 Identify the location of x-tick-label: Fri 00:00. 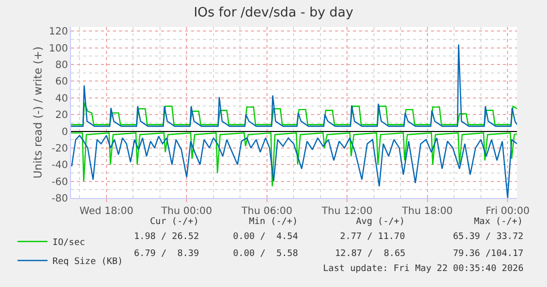
(508, 211).